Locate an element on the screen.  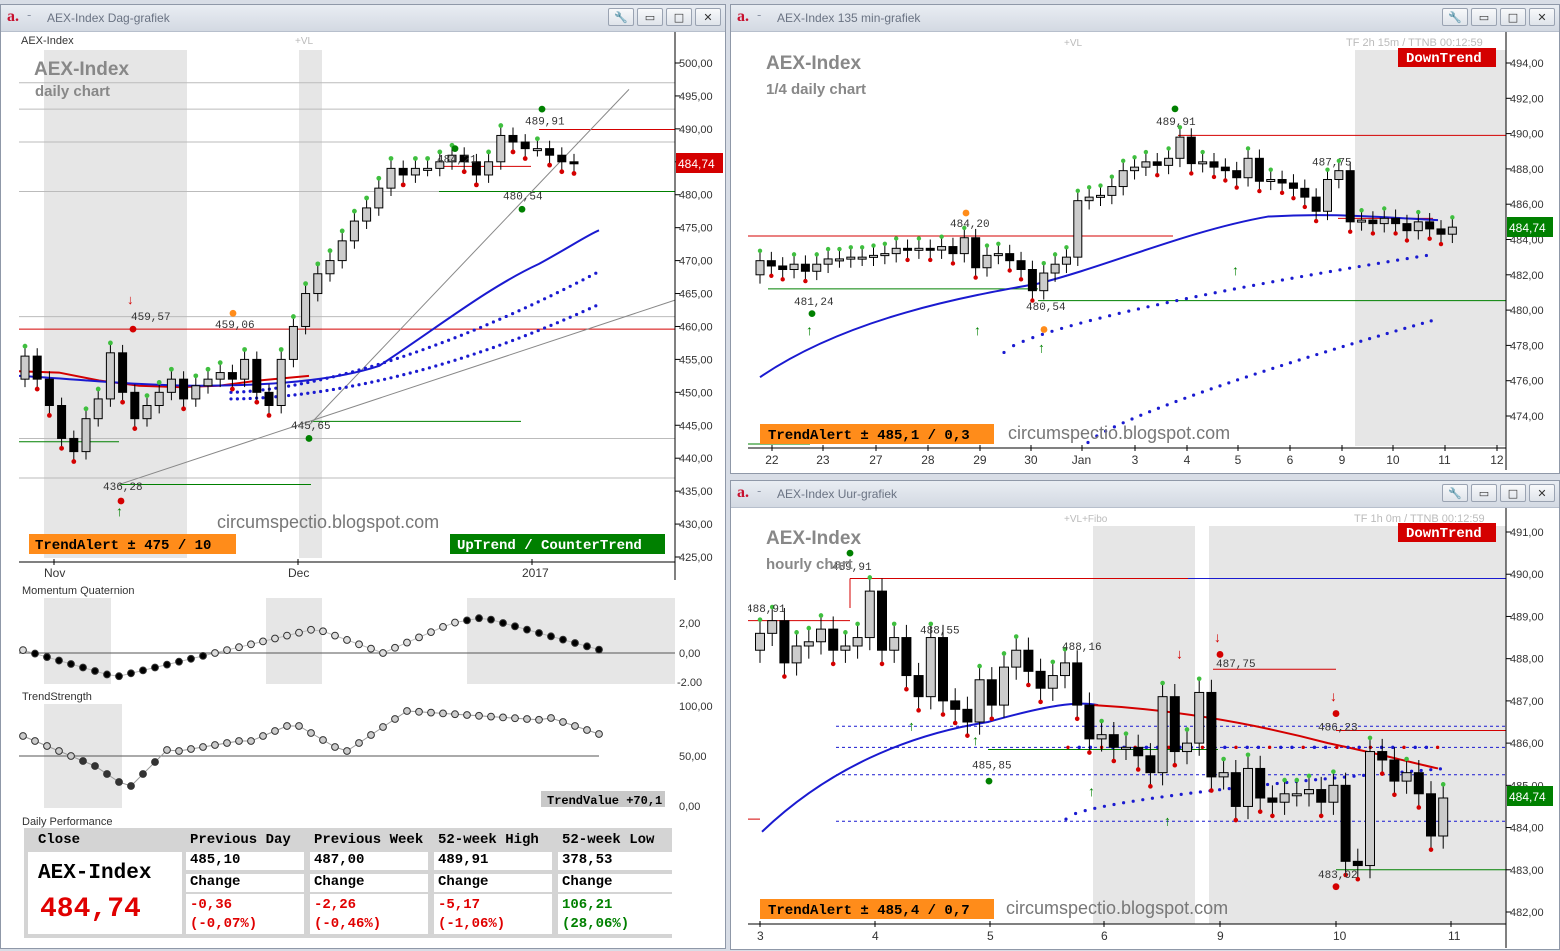
app-logo-icon: a. is located at coordinates (743, 492).